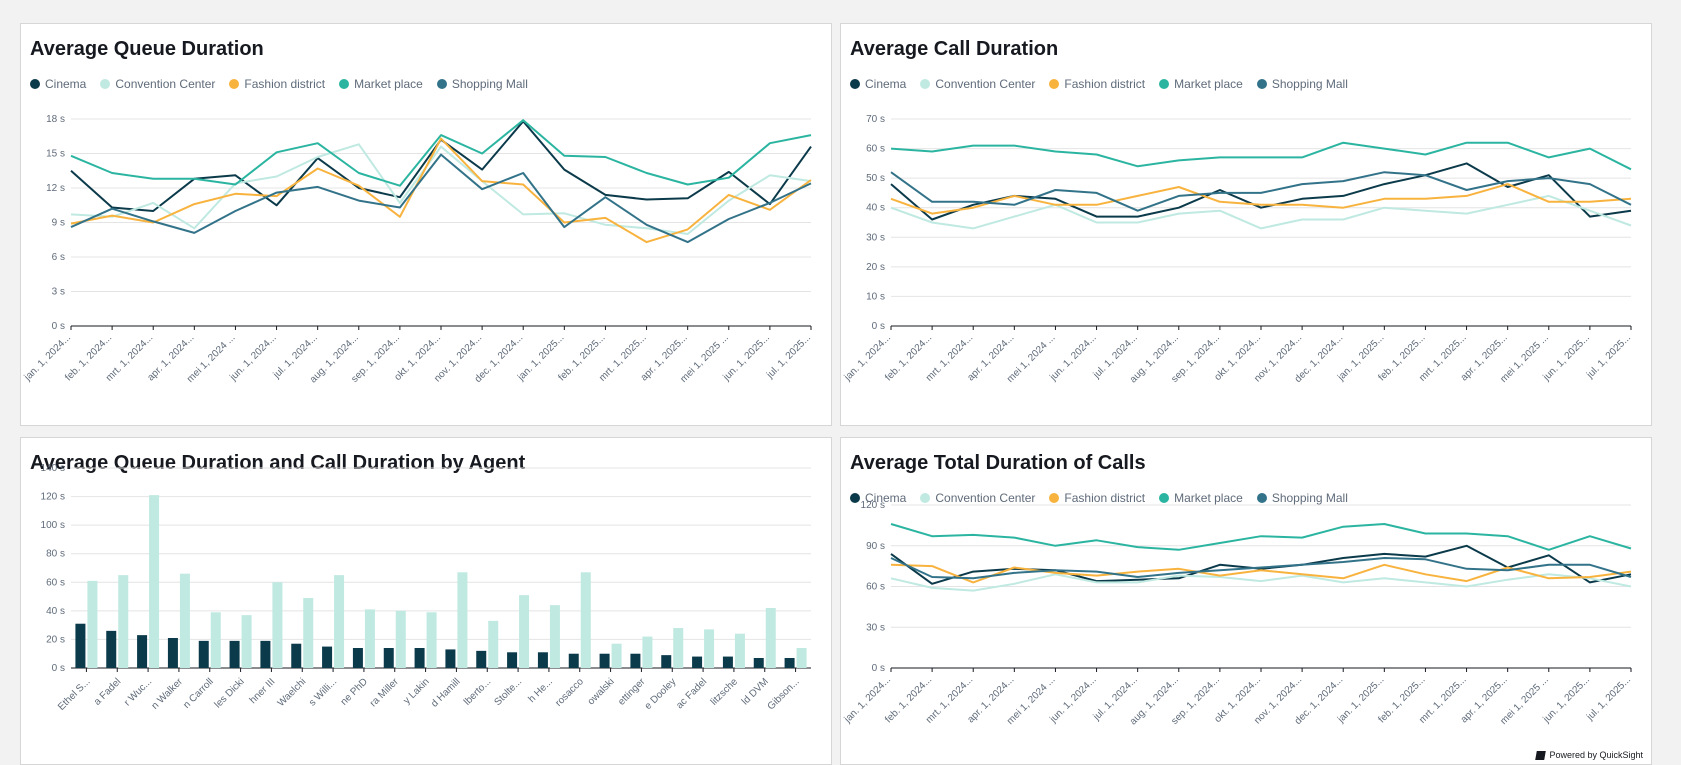  Describe the element at coordinates (886, 498) in the screenshot. I see `legend-label: Cinema` at that location.